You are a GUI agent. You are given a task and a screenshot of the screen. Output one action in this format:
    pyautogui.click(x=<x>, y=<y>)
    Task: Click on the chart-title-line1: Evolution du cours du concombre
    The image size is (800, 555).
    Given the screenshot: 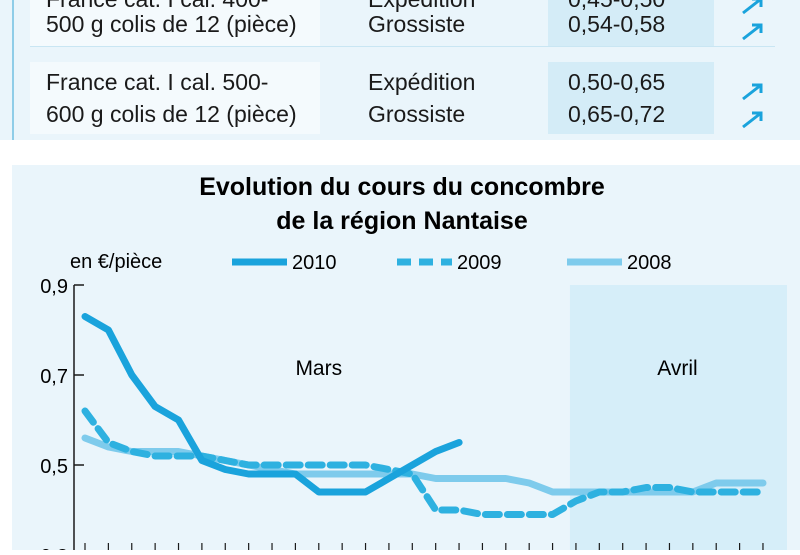 What is the action you would take?
    pyautogui.click(x=402, y=187)
    